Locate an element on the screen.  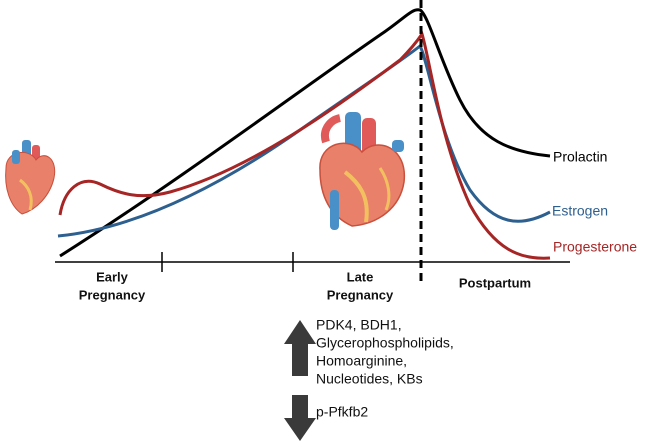
curve-label: Progesterone is located at coordinates (595, 247).